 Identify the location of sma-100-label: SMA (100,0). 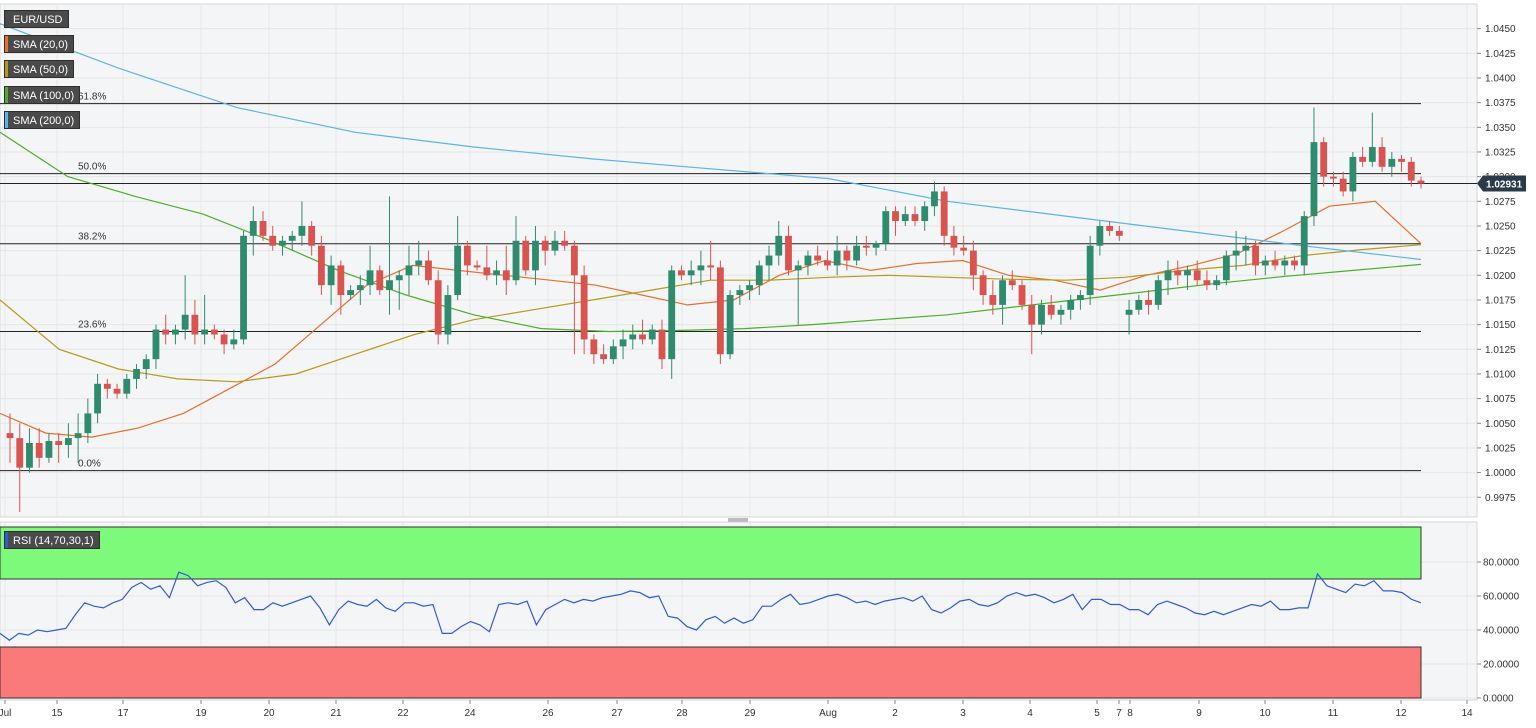
(42, 95).